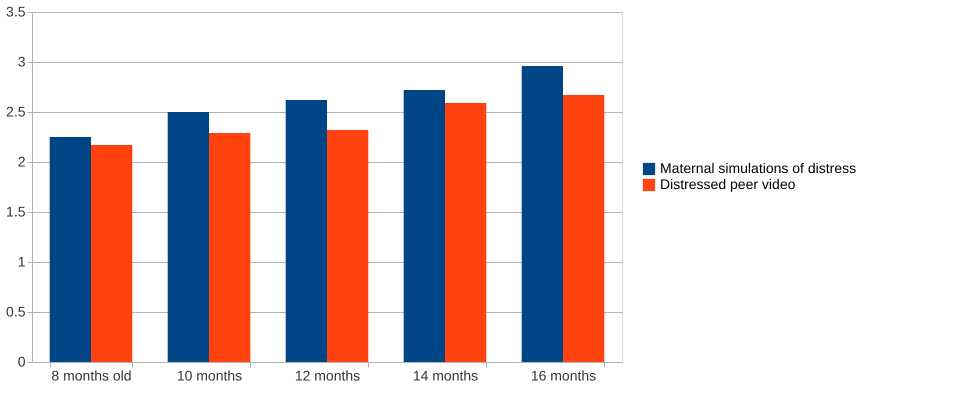 The height and width of the screenshot is (403, 966). What do you see at coordinates (728, 184) in the screenshot?
I see `legend-label: Distressed peer video` at bounding box center [728, 184].